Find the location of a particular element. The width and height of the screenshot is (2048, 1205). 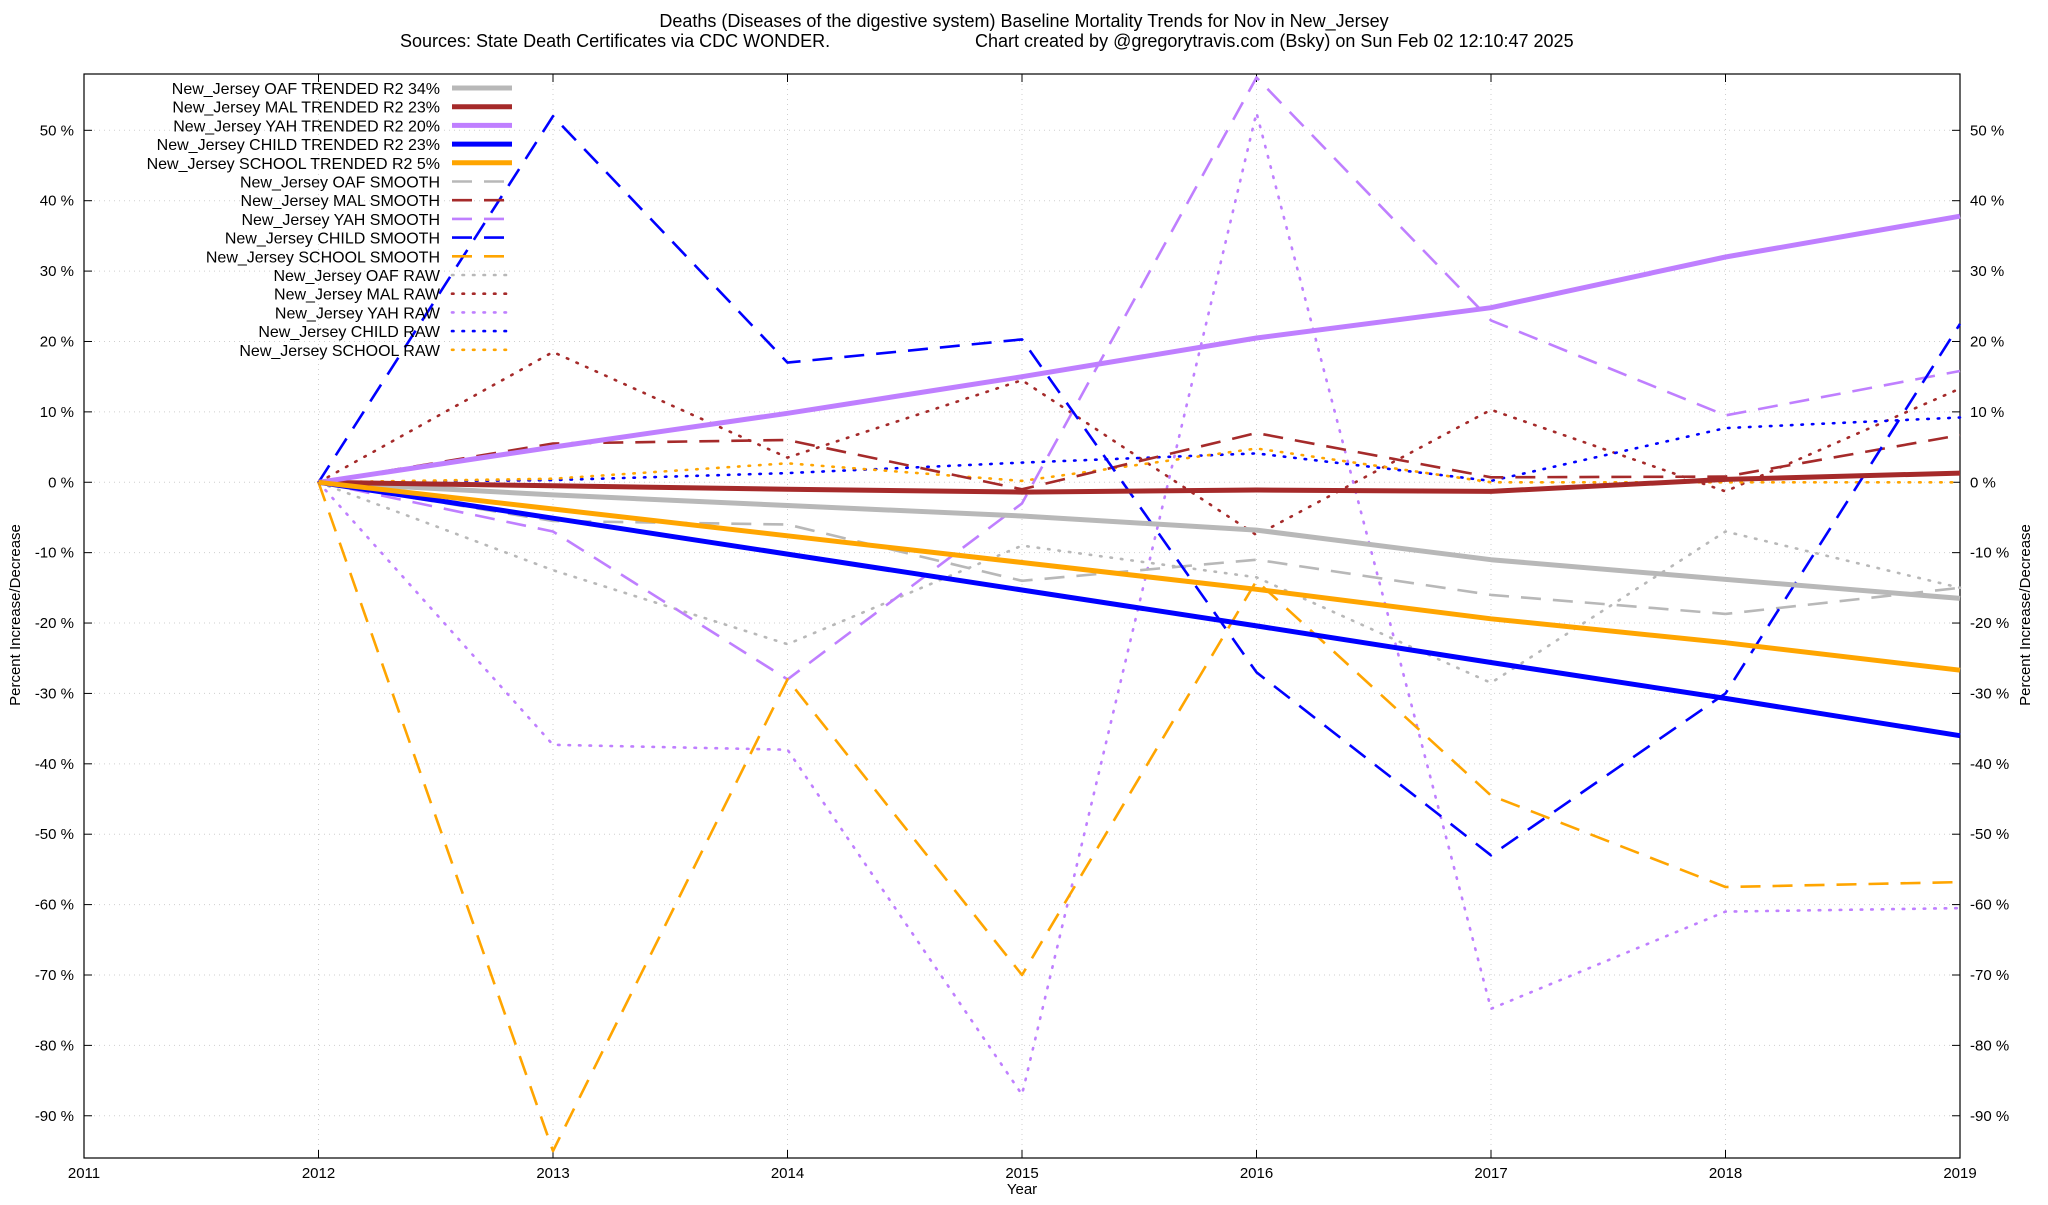

y-tick-label-left: 40 % is located at coordinates (57, 201).